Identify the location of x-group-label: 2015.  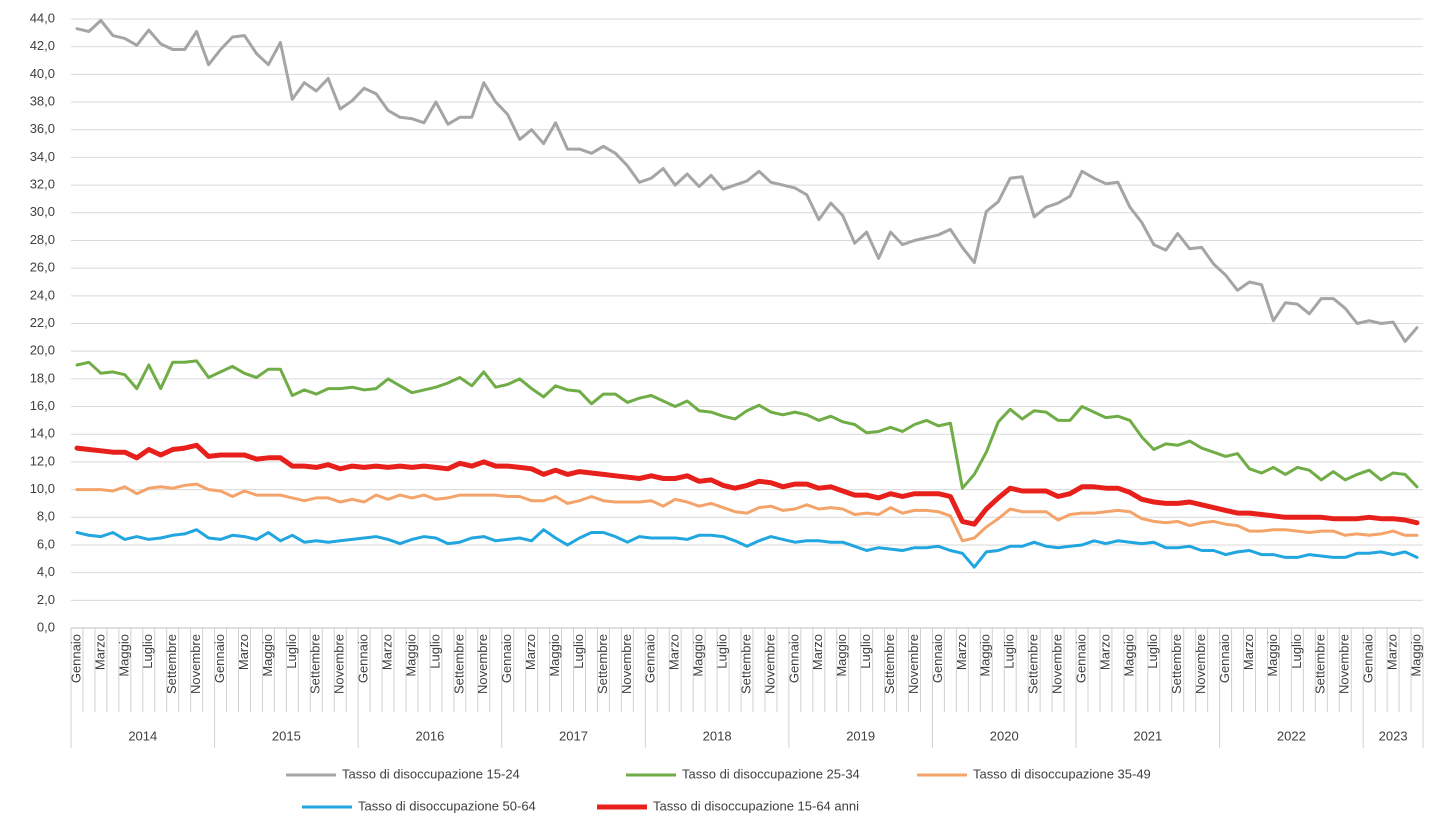
(286, 735).